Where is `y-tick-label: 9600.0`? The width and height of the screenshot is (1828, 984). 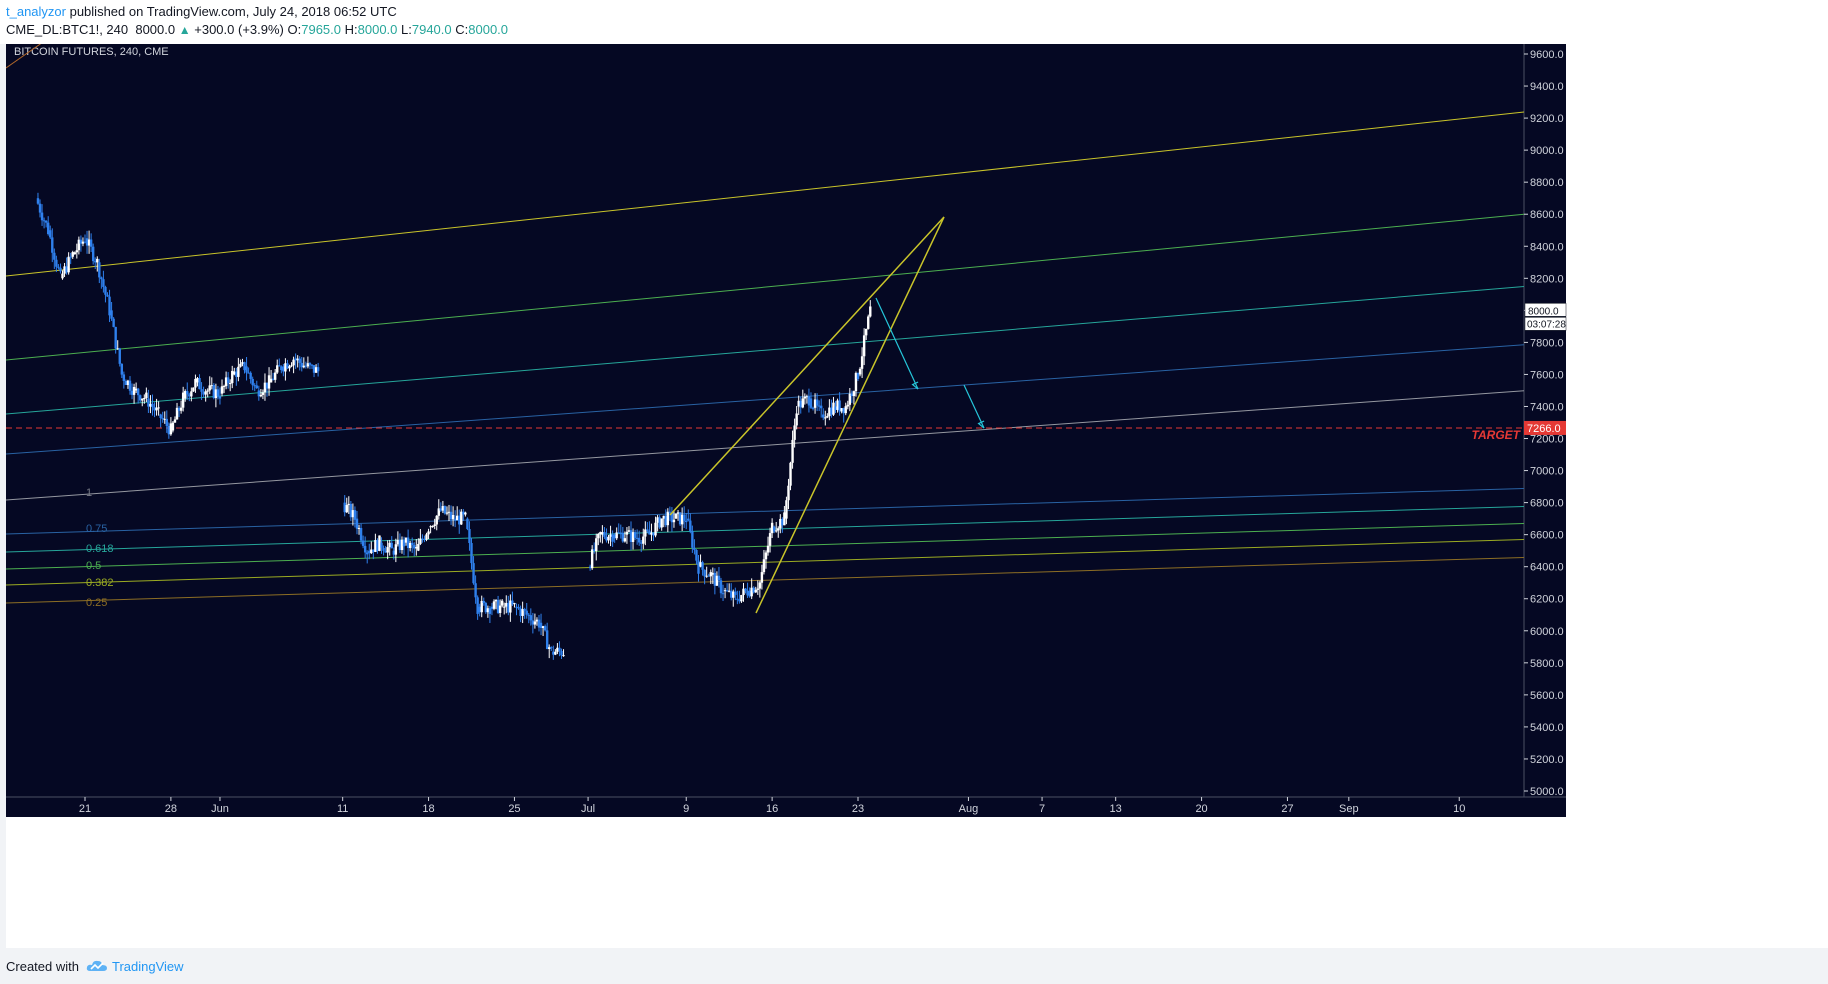 y-tick-label: 9600.0 is located at coordinates (1547, 55).